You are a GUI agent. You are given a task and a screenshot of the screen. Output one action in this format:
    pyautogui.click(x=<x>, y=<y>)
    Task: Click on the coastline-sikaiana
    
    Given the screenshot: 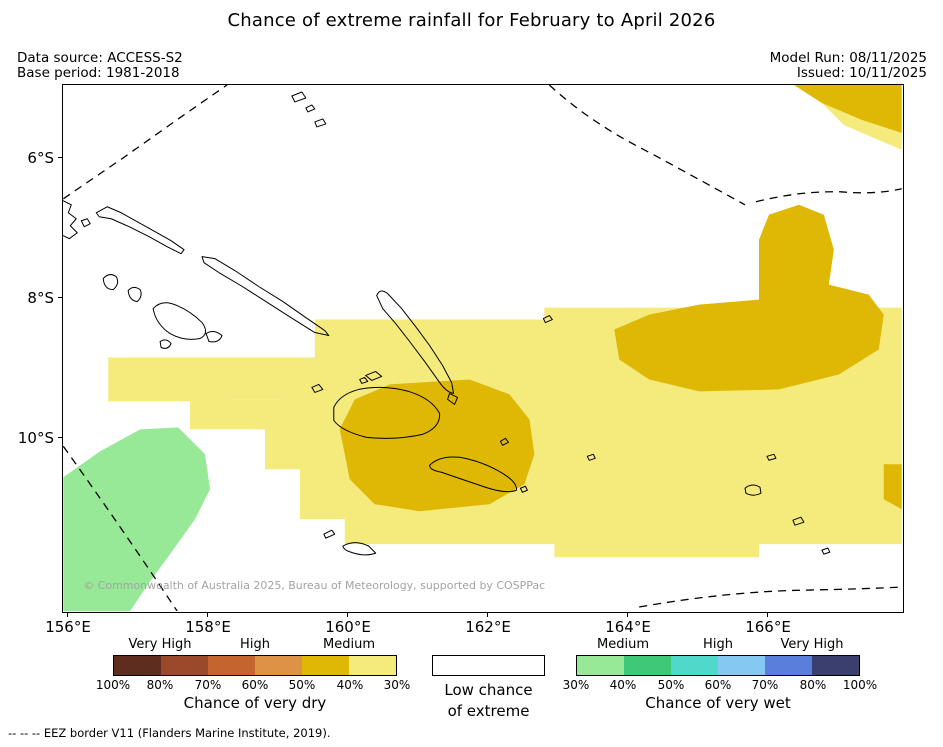 What is the action you would take?
    pyautogui.click(x=547, y=319)
    